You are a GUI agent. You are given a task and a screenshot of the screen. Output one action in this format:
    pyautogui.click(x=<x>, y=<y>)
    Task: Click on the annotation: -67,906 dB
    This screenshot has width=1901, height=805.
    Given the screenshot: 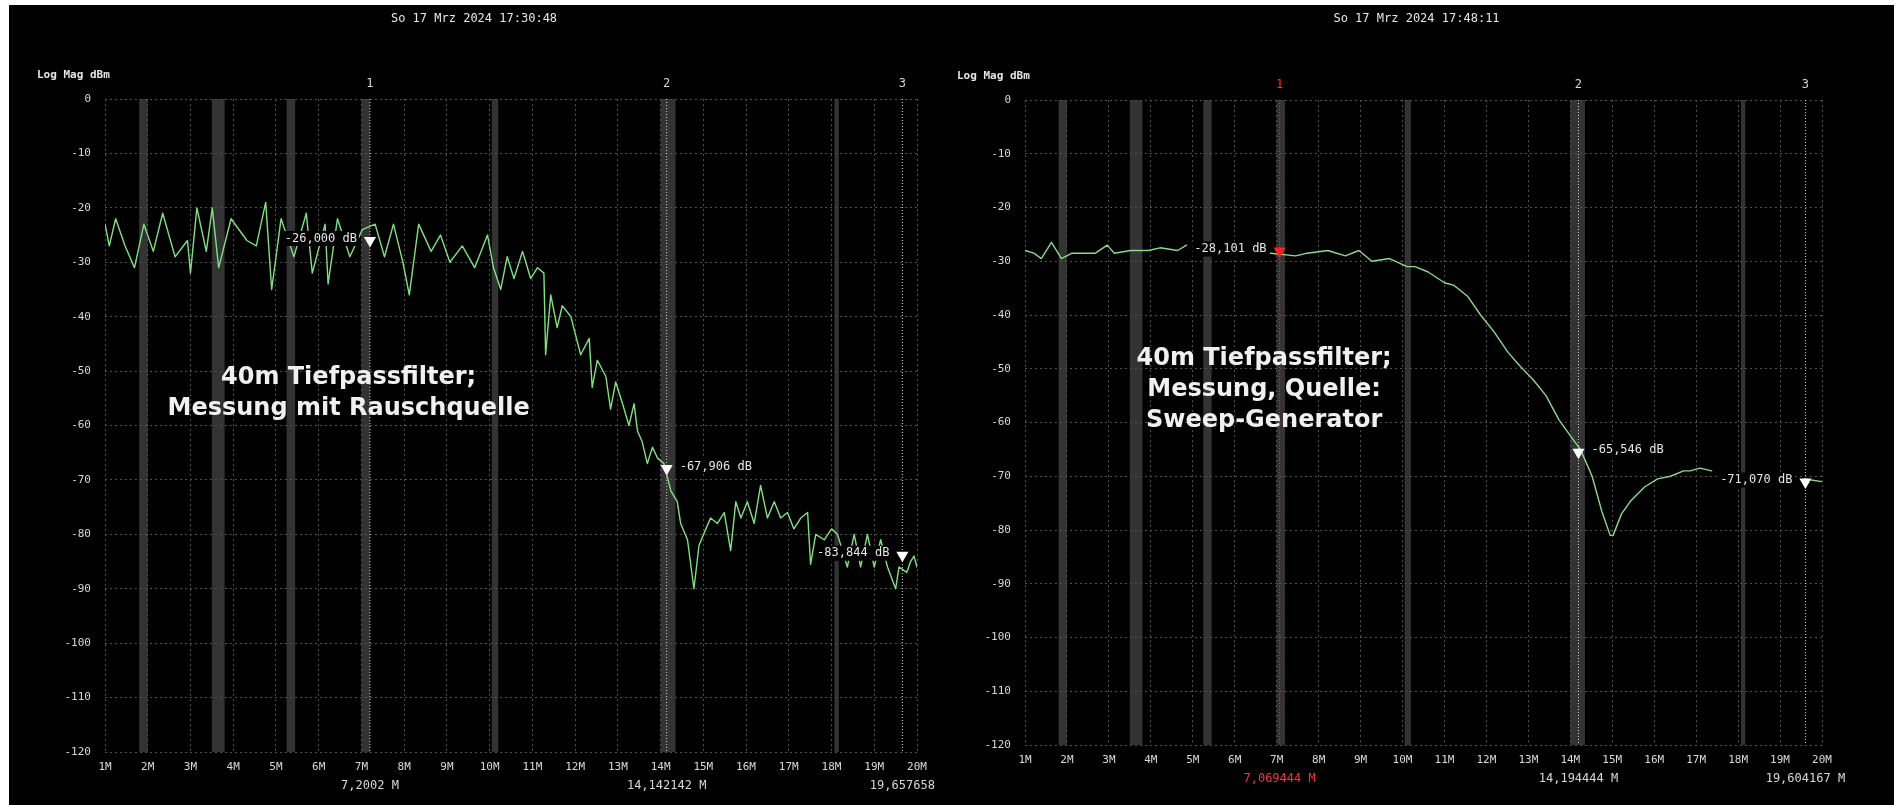 What is the action you would take?
    pyautogui.click(x=715, y=465)
    